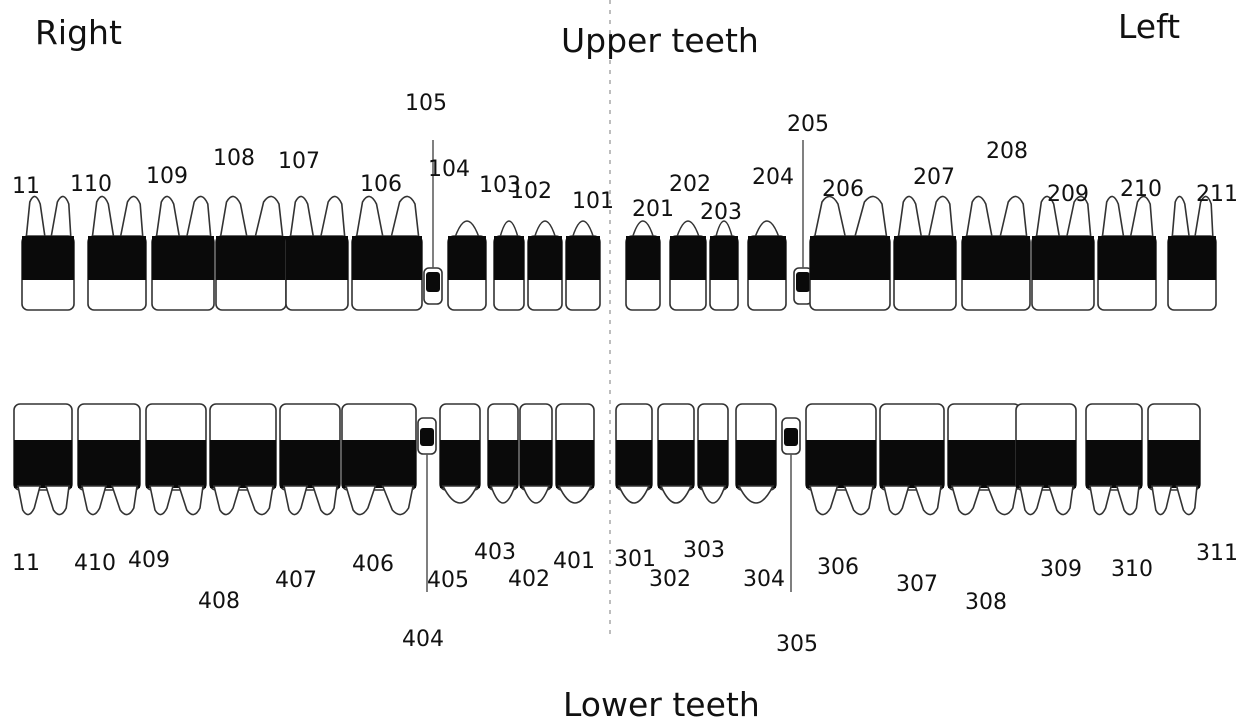 The image size is (1255, 723). Describe the element at coordinates (495, 552) in the screenshot. I see `tooth-label-403: 403` at that location.